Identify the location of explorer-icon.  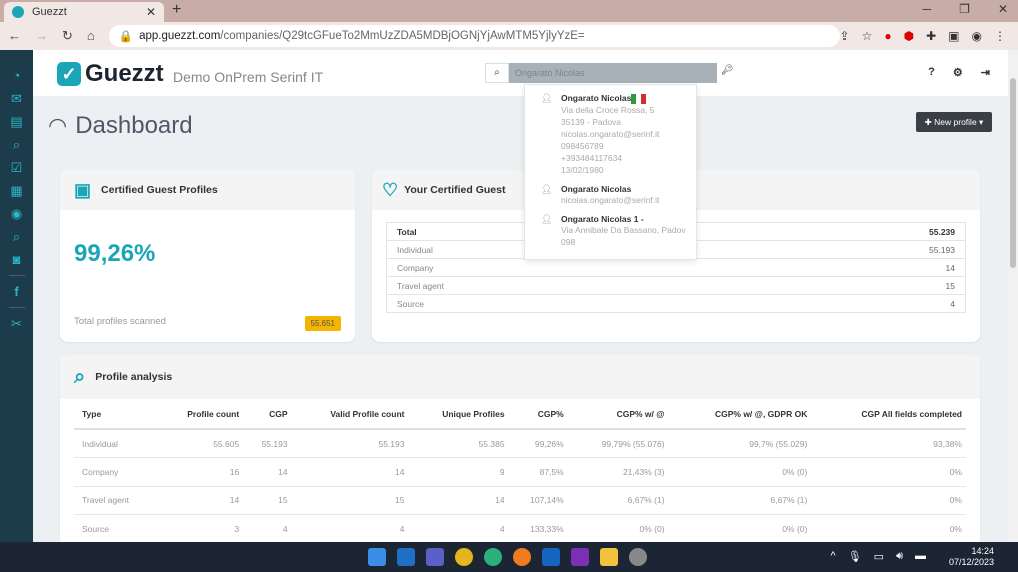
(609, 557).